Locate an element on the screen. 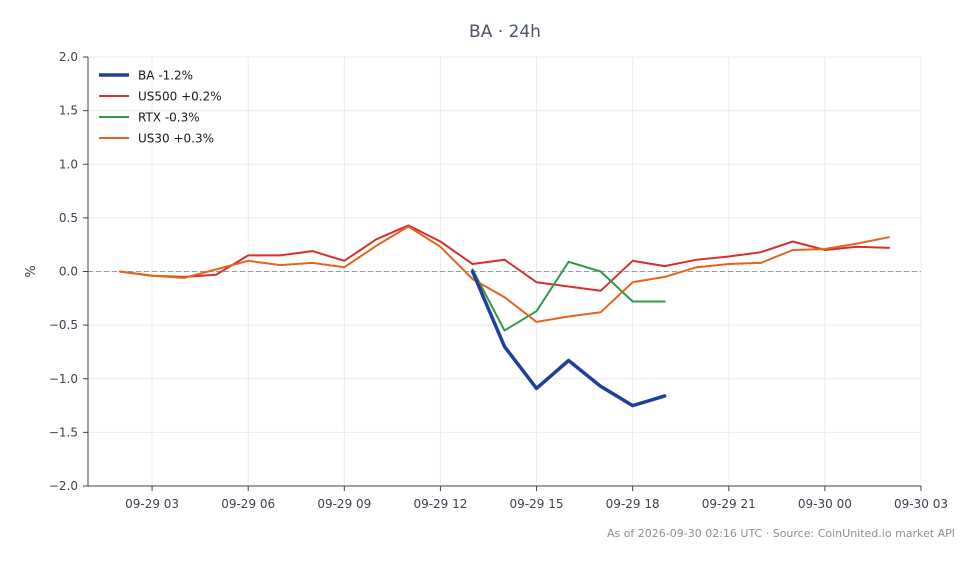 Image resolution: width=979 pixels, height=564 pixels. legend-label-ba: BA -1.2% is located at coordinates (165, 76).